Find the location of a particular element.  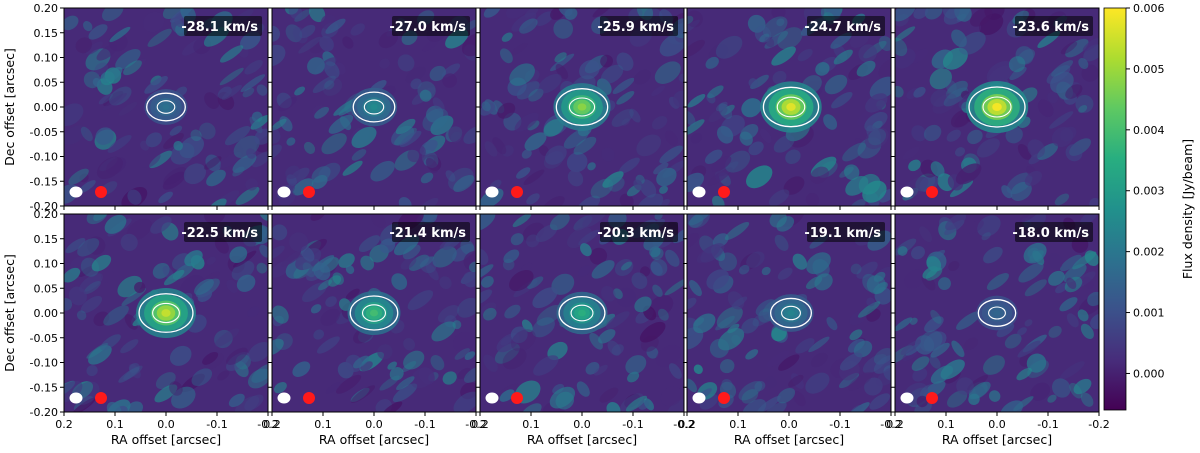

colorbar-gradient is located at coordinates (1115, 209).